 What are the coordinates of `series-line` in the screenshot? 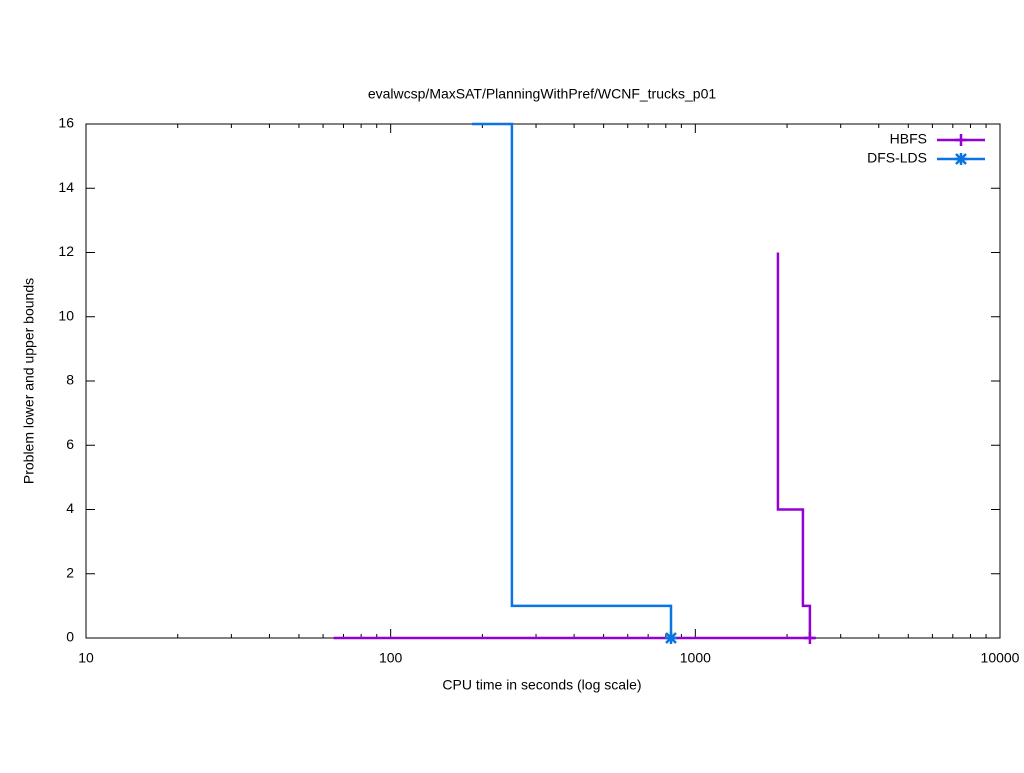 It's located at (572, 380).